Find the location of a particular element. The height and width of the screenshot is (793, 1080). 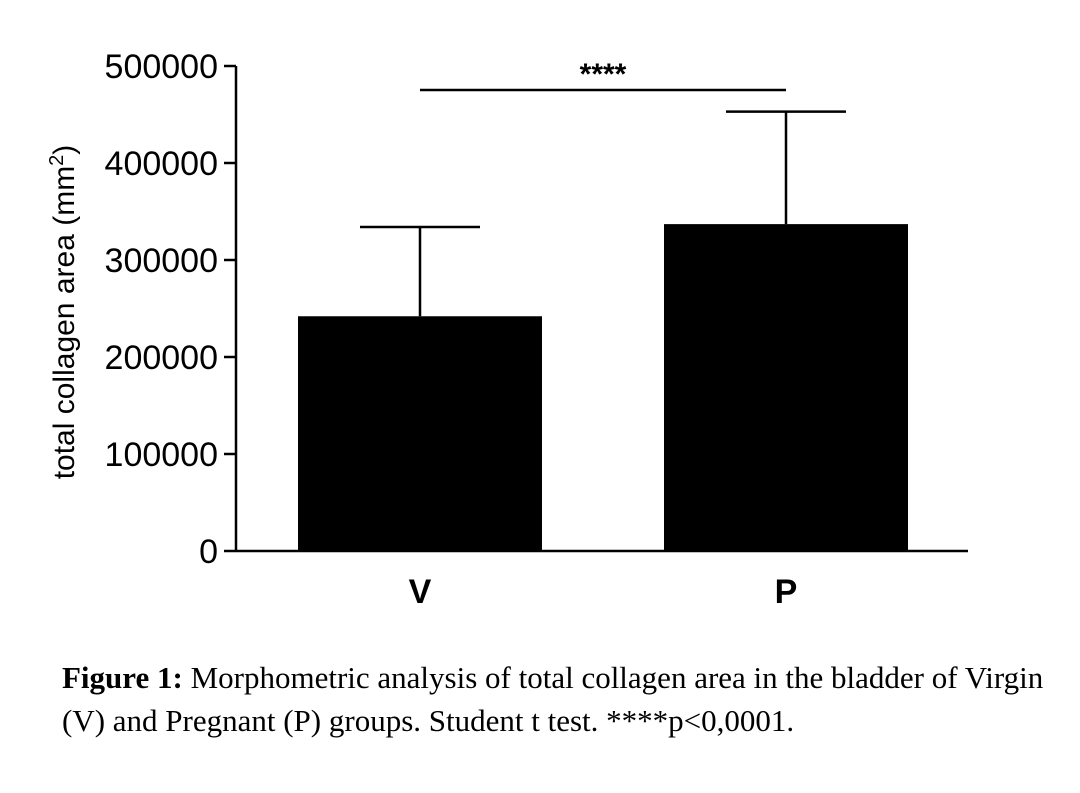

x-tick-label: V is located at coordinates (420, 592).